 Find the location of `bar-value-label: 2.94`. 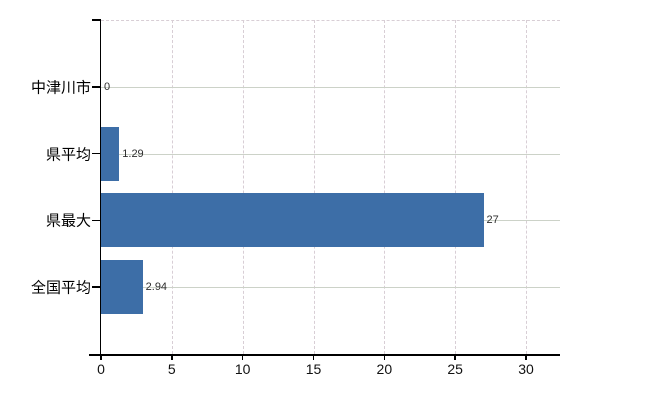

bar-value-label: 2.94 is located at coordinates (156, 287).